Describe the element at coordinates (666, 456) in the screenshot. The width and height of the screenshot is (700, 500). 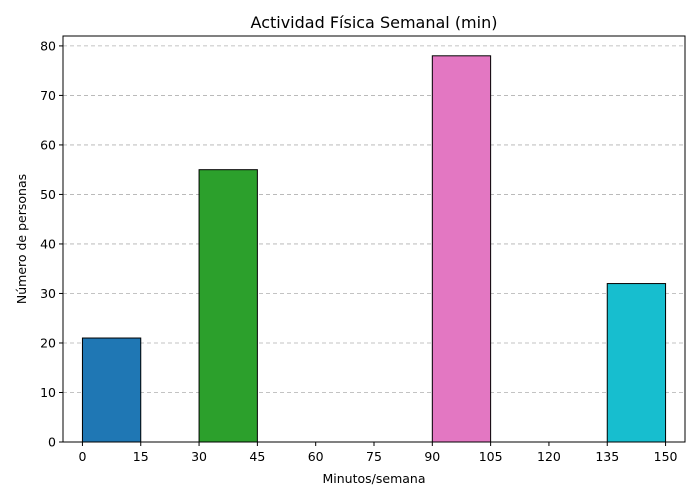
I see `x-tick-label: 150` at that location.